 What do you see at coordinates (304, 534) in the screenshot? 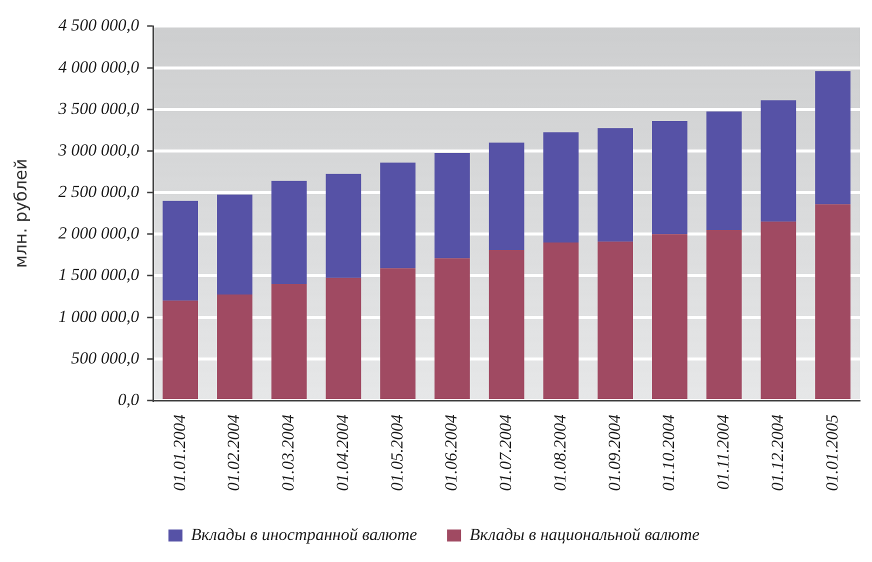
I see `legend-label: Вклады в иностранной валюте` at bounding box center [304, 534].